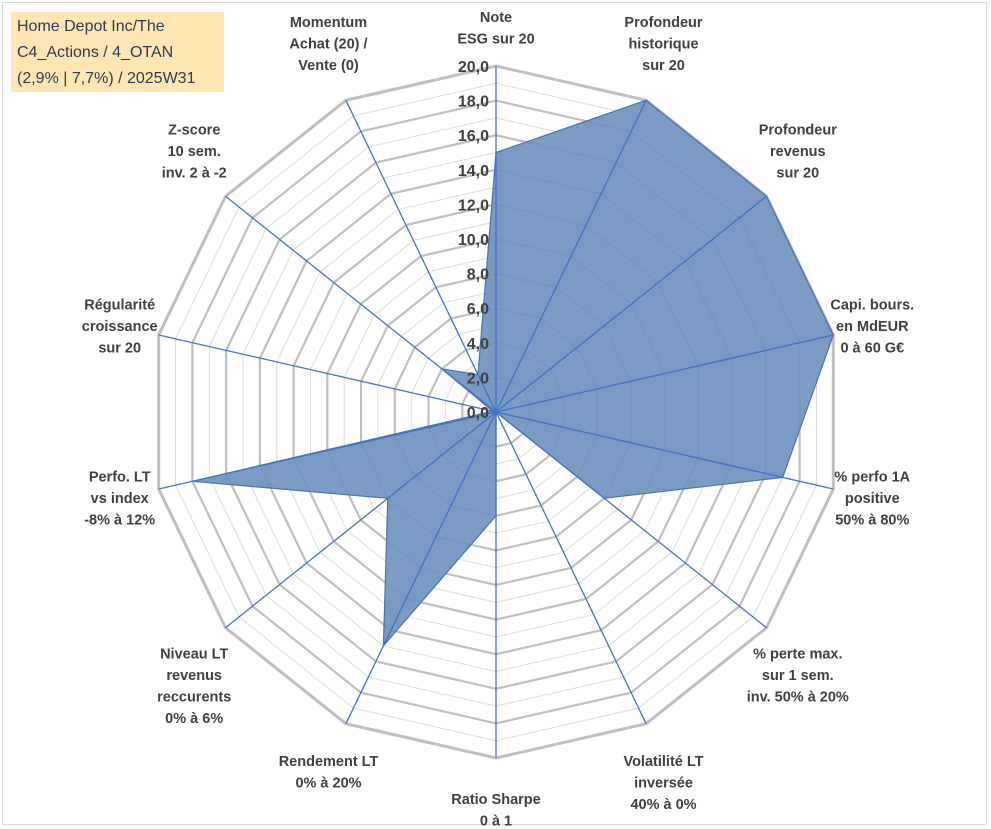  What do you see at coordinates (473, 136) in the screenshot?
I see `tick-label: 16,0` at bounding box center [473, 136].